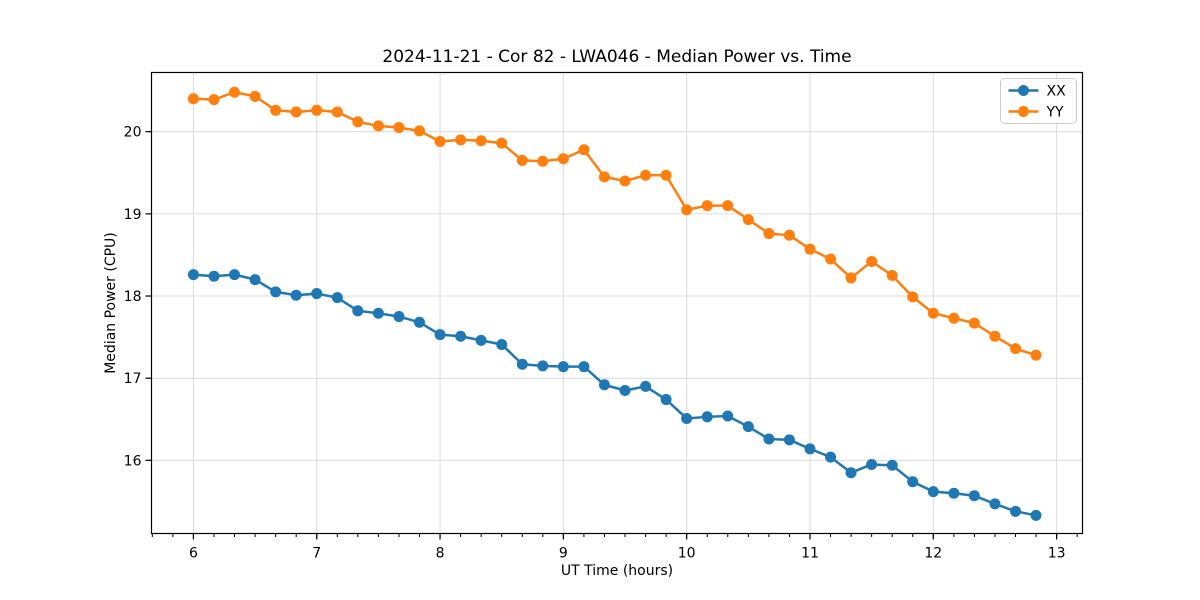 Image resolution: width=1200 pixels, height=600 pixels. Describe the element at coordinates (614, 547) in the screenshot. I see `x-axis-ticks: 6 7 8 9 10 11 12 13` at that location.